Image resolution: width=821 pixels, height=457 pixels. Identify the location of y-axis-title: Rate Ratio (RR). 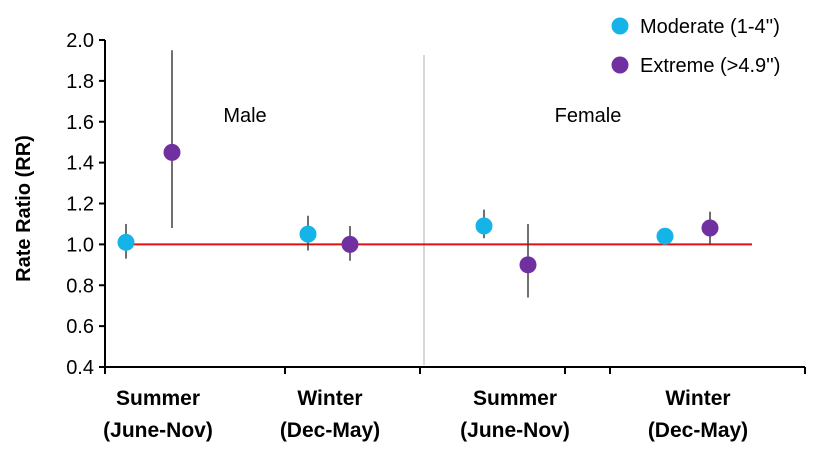
(24, 208).